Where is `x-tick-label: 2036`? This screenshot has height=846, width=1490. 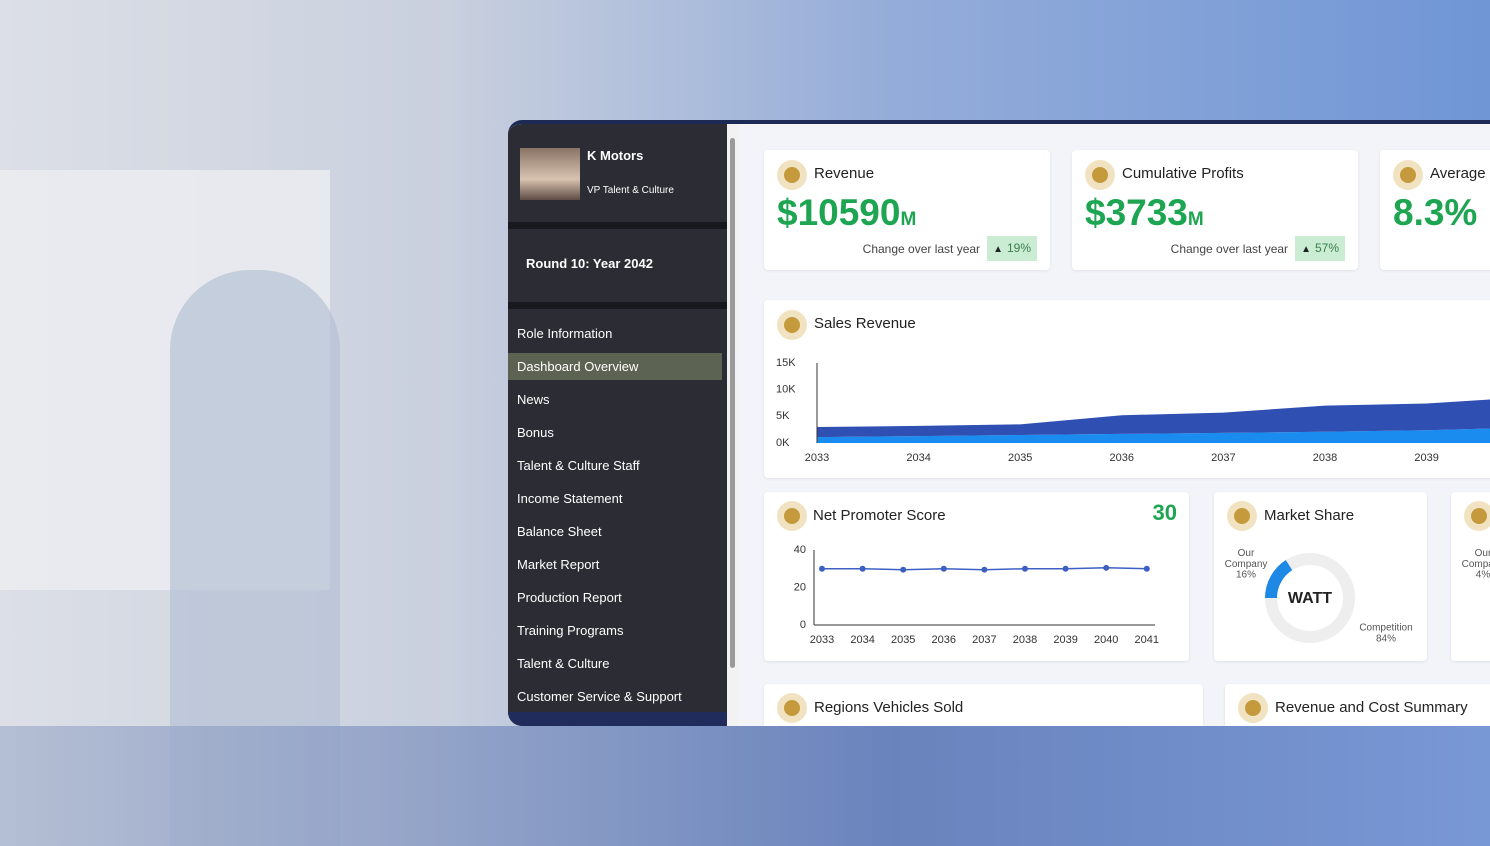 x-tick-label: 2036 is located at coordinates (944, 640).